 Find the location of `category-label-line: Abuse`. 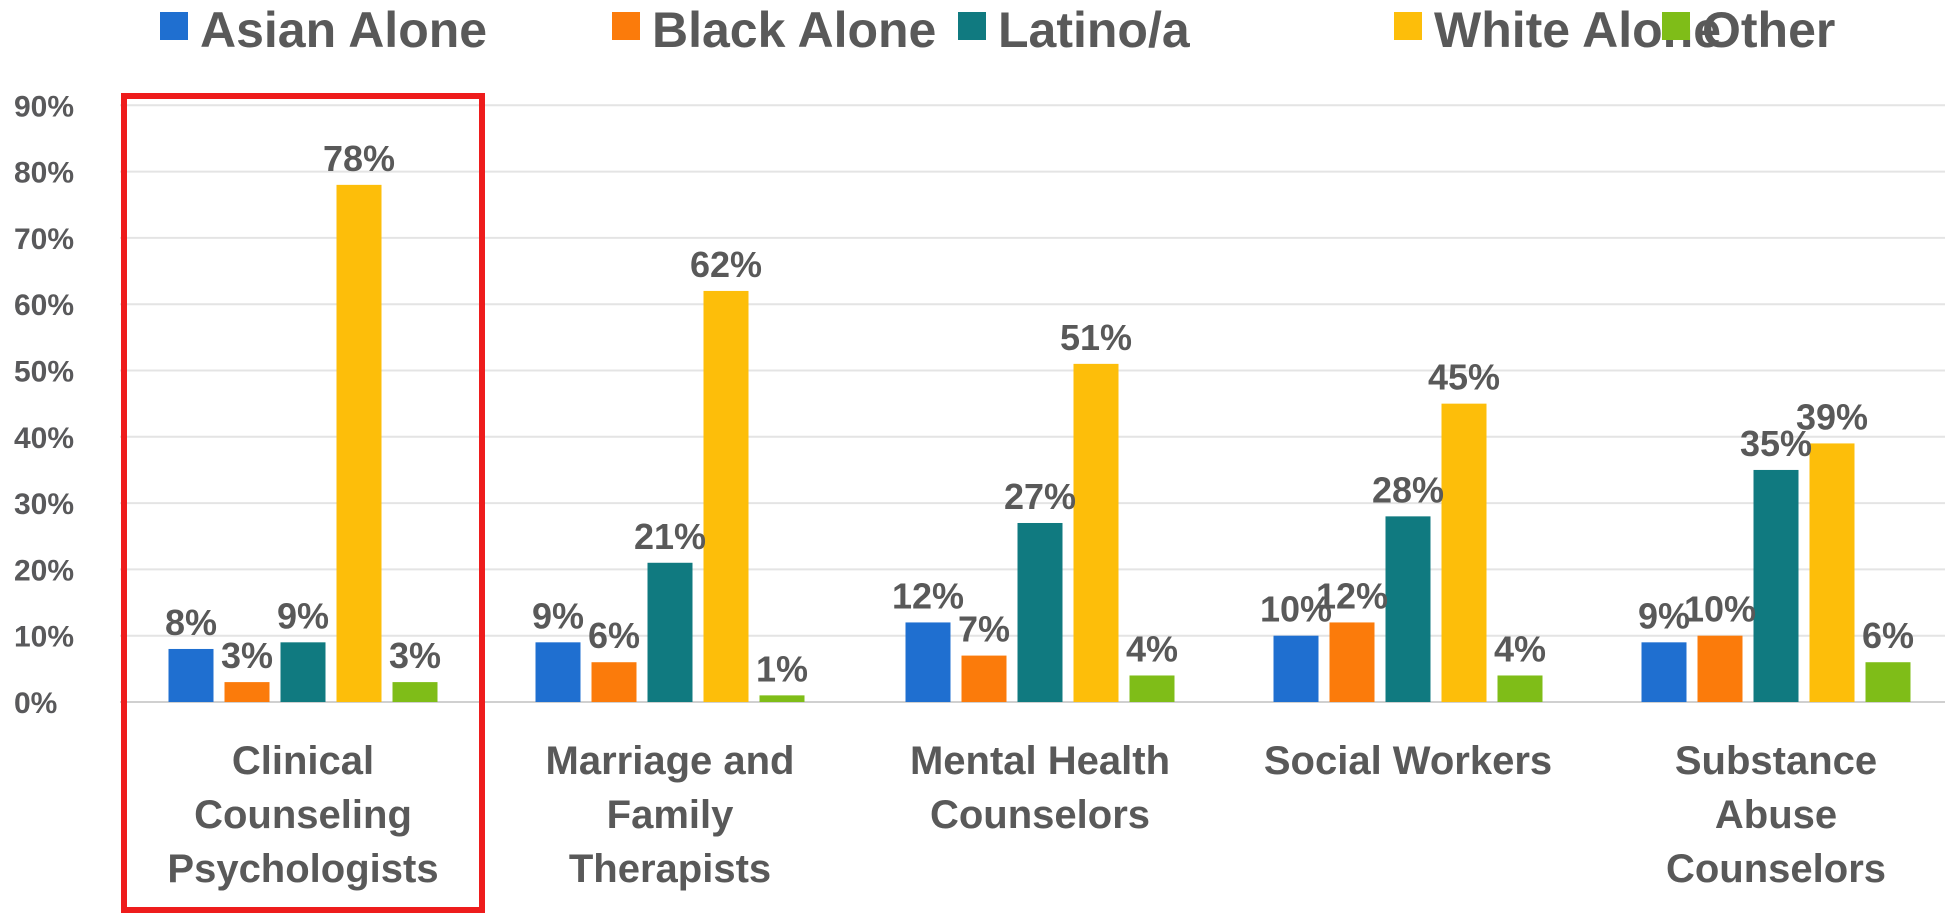

category-label-line: Abuse is located at coordinates (1776, 815).